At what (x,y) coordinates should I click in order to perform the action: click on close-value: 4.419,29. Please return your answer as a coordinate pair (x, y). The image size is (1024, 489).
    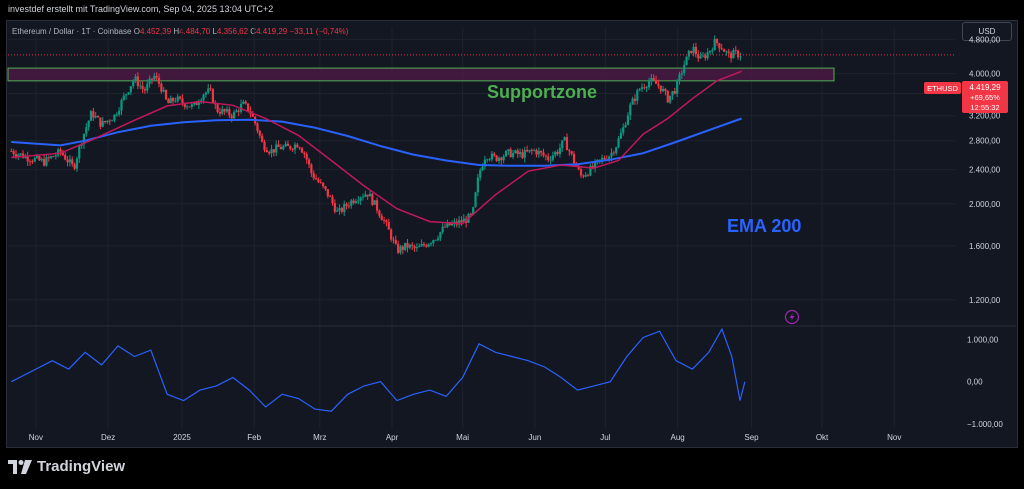
    Looking at the image, I should click on (272, 31).